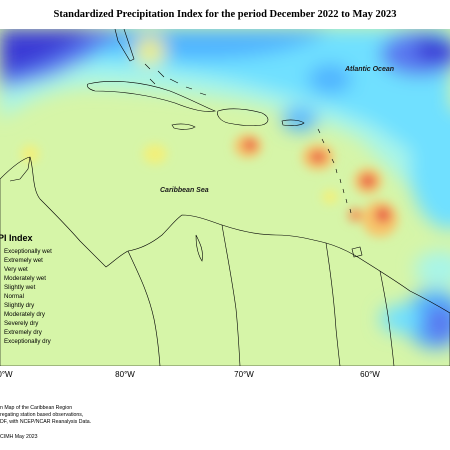 This screenshot has width=450, height=450. What do you see at coordinates (369, 69) in the screenshot?
I see `atlantic-ocean-label: Atlantic Ocean` at bounding box center [369, 69].